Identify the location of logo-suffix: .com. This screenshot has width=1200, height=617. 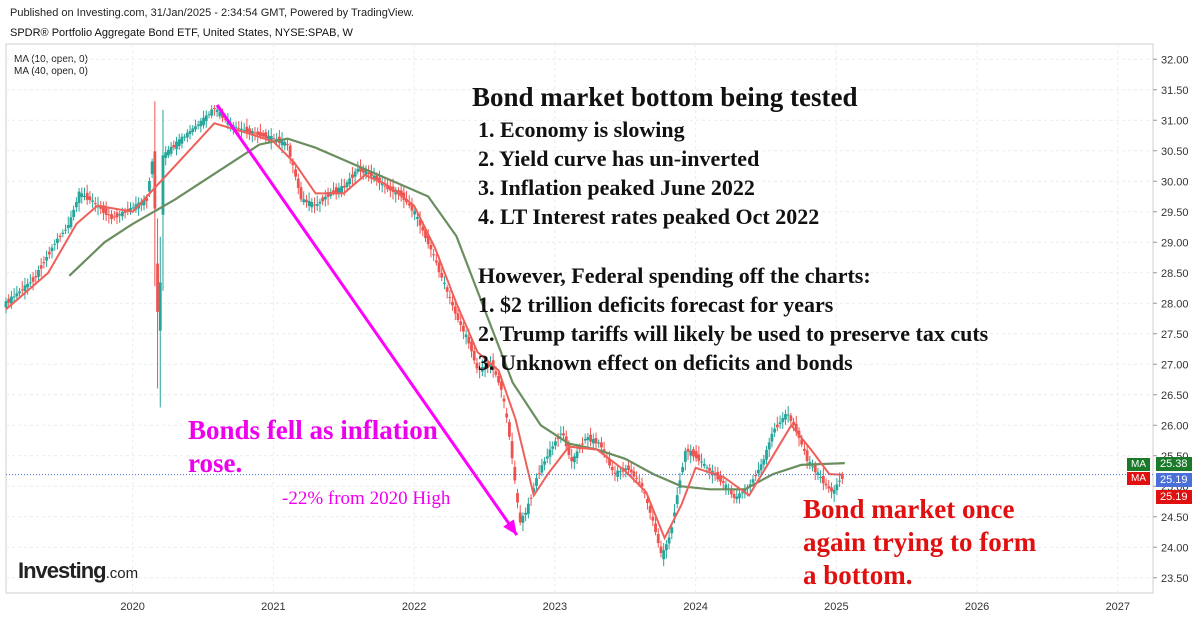
(122, 573).